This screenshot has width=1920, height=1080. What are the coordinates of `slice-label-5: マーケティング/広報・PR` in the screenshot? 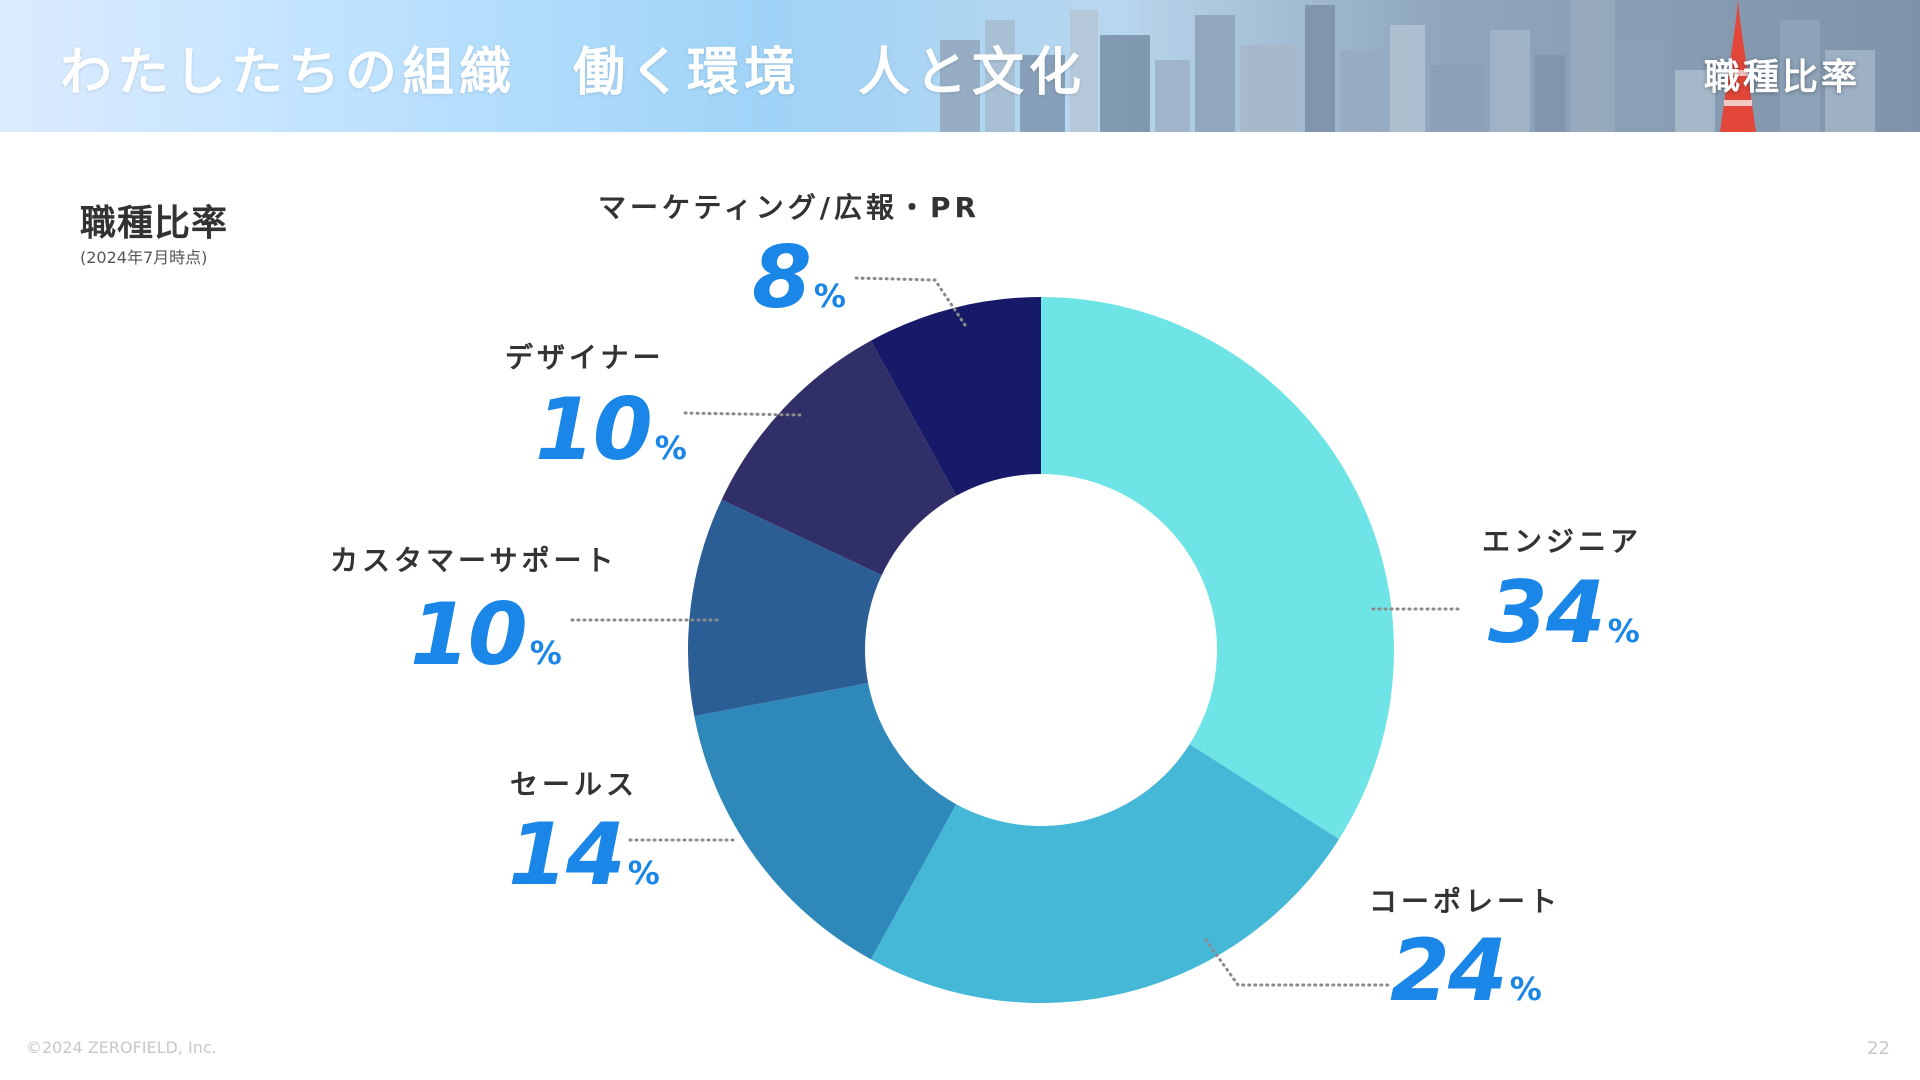 It's located at (789, 207).